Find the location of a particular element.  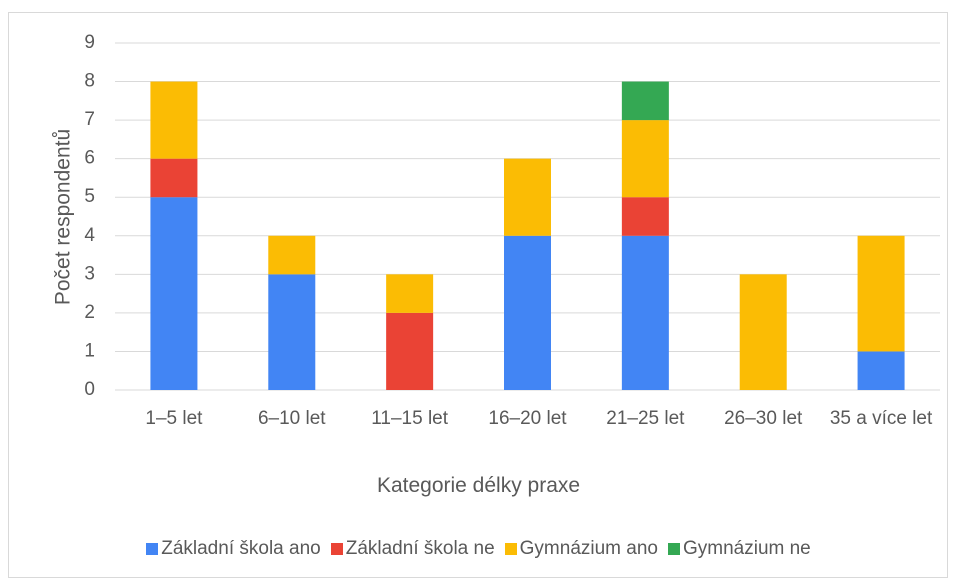

x-tick-label: 1–5 let is located at coordinates (174, 418).